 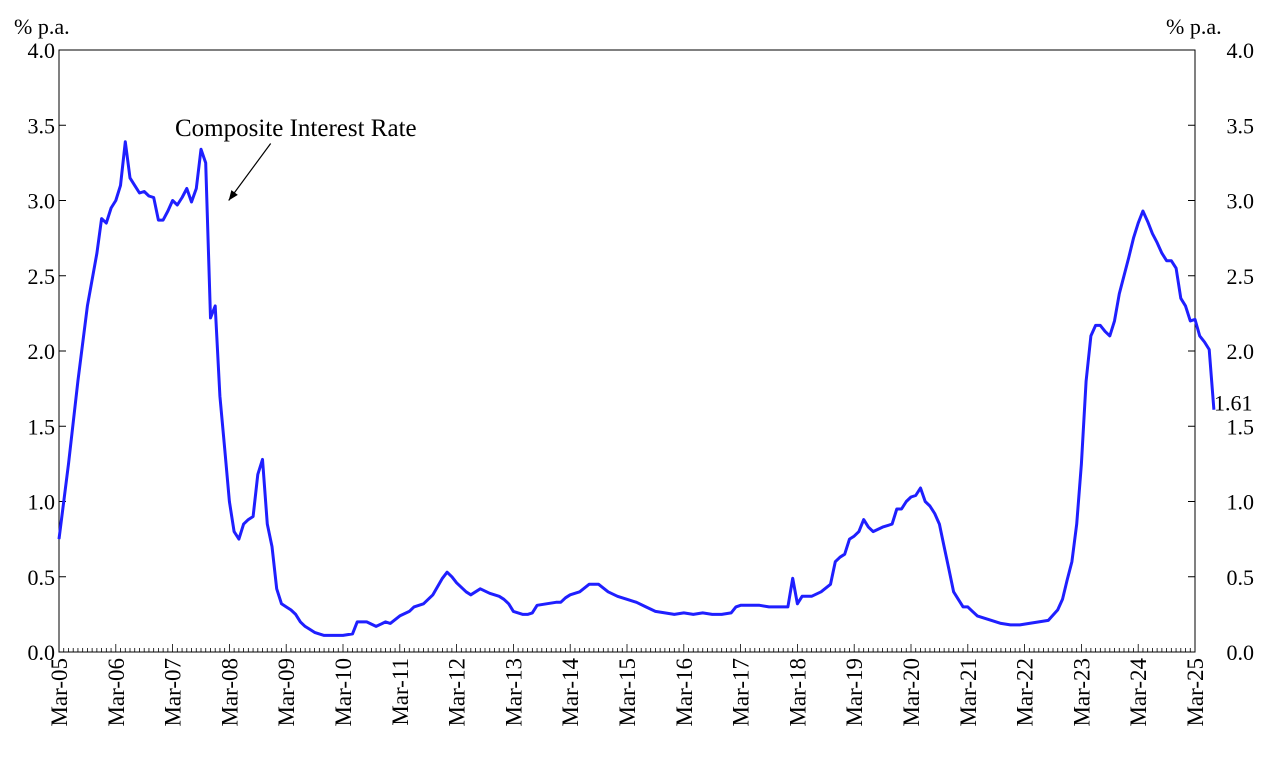 What do you see at coordinates (1138, 692) in the screenshot?
I see `x-tick-label: Mar-24` at bounding box center [1138, 692].